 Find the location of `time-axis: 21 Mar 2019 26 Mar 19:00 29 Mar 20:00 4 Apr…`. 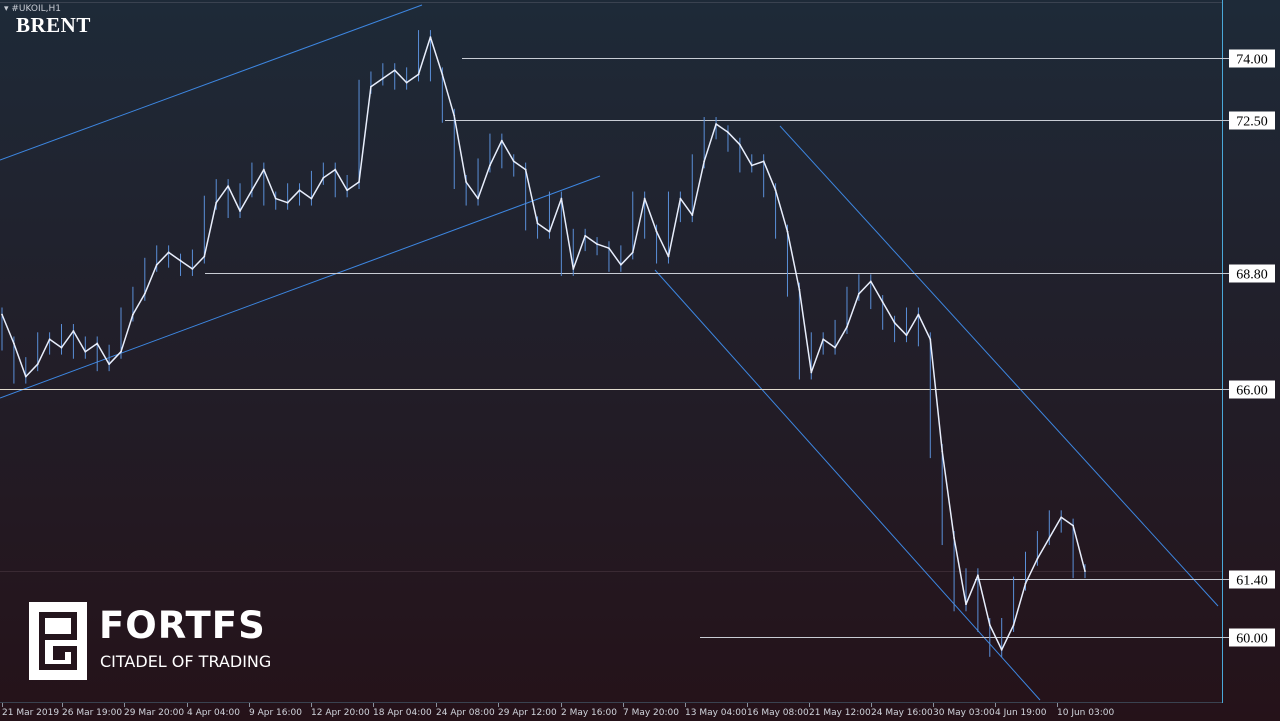

time-axis: 21 Mar 2019 26 Mar 19:00 29 Mar 20:00 4 Apr… is located at coordinates (558, 710).